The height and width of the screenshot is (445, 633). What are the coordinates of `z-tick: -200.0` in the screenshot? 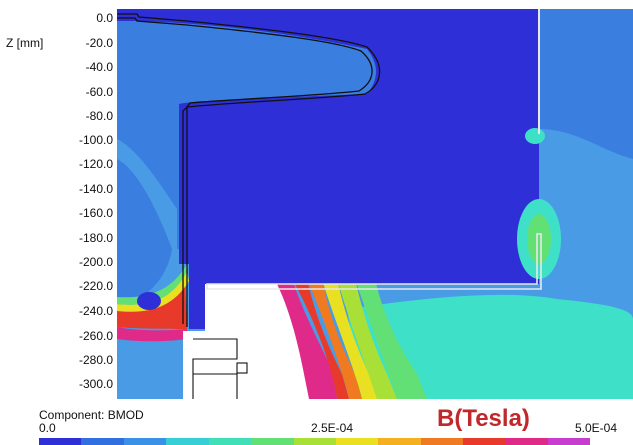 It's located at (95, 262).